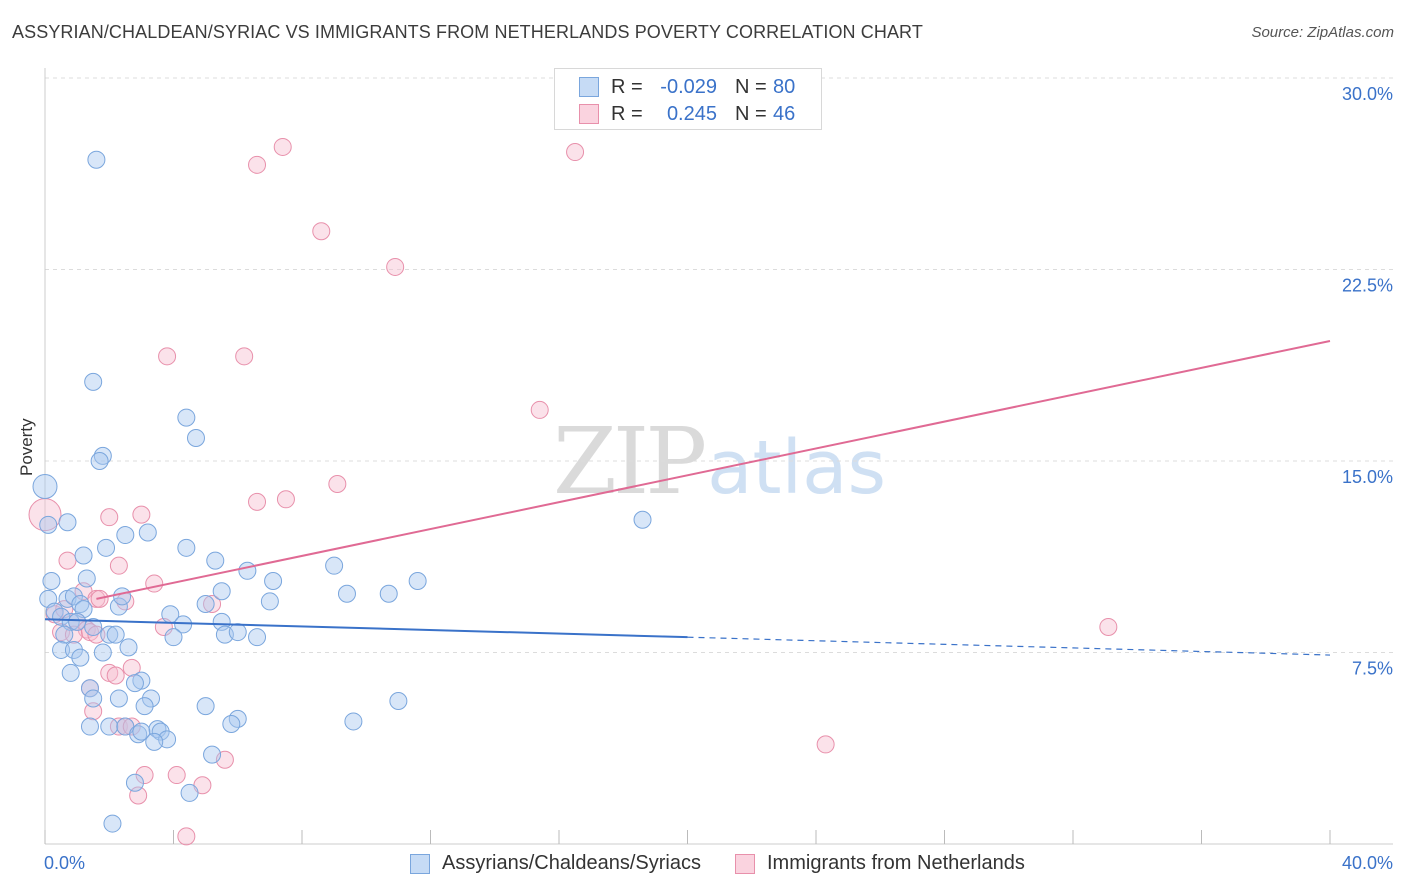 The width and height of the screenshot is (1406, 892). Describe the element at coordinates (691, 113) in the screenshot. I see `legend-r-value: 0.245` at that location.